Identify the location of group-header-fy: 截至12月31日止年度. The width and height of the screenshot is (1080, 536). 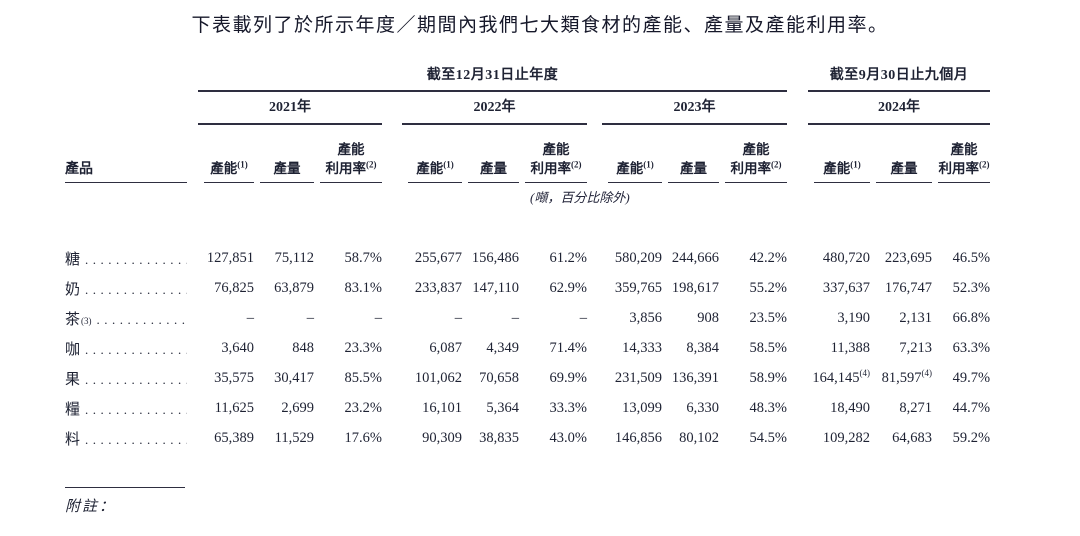
(493, 77).